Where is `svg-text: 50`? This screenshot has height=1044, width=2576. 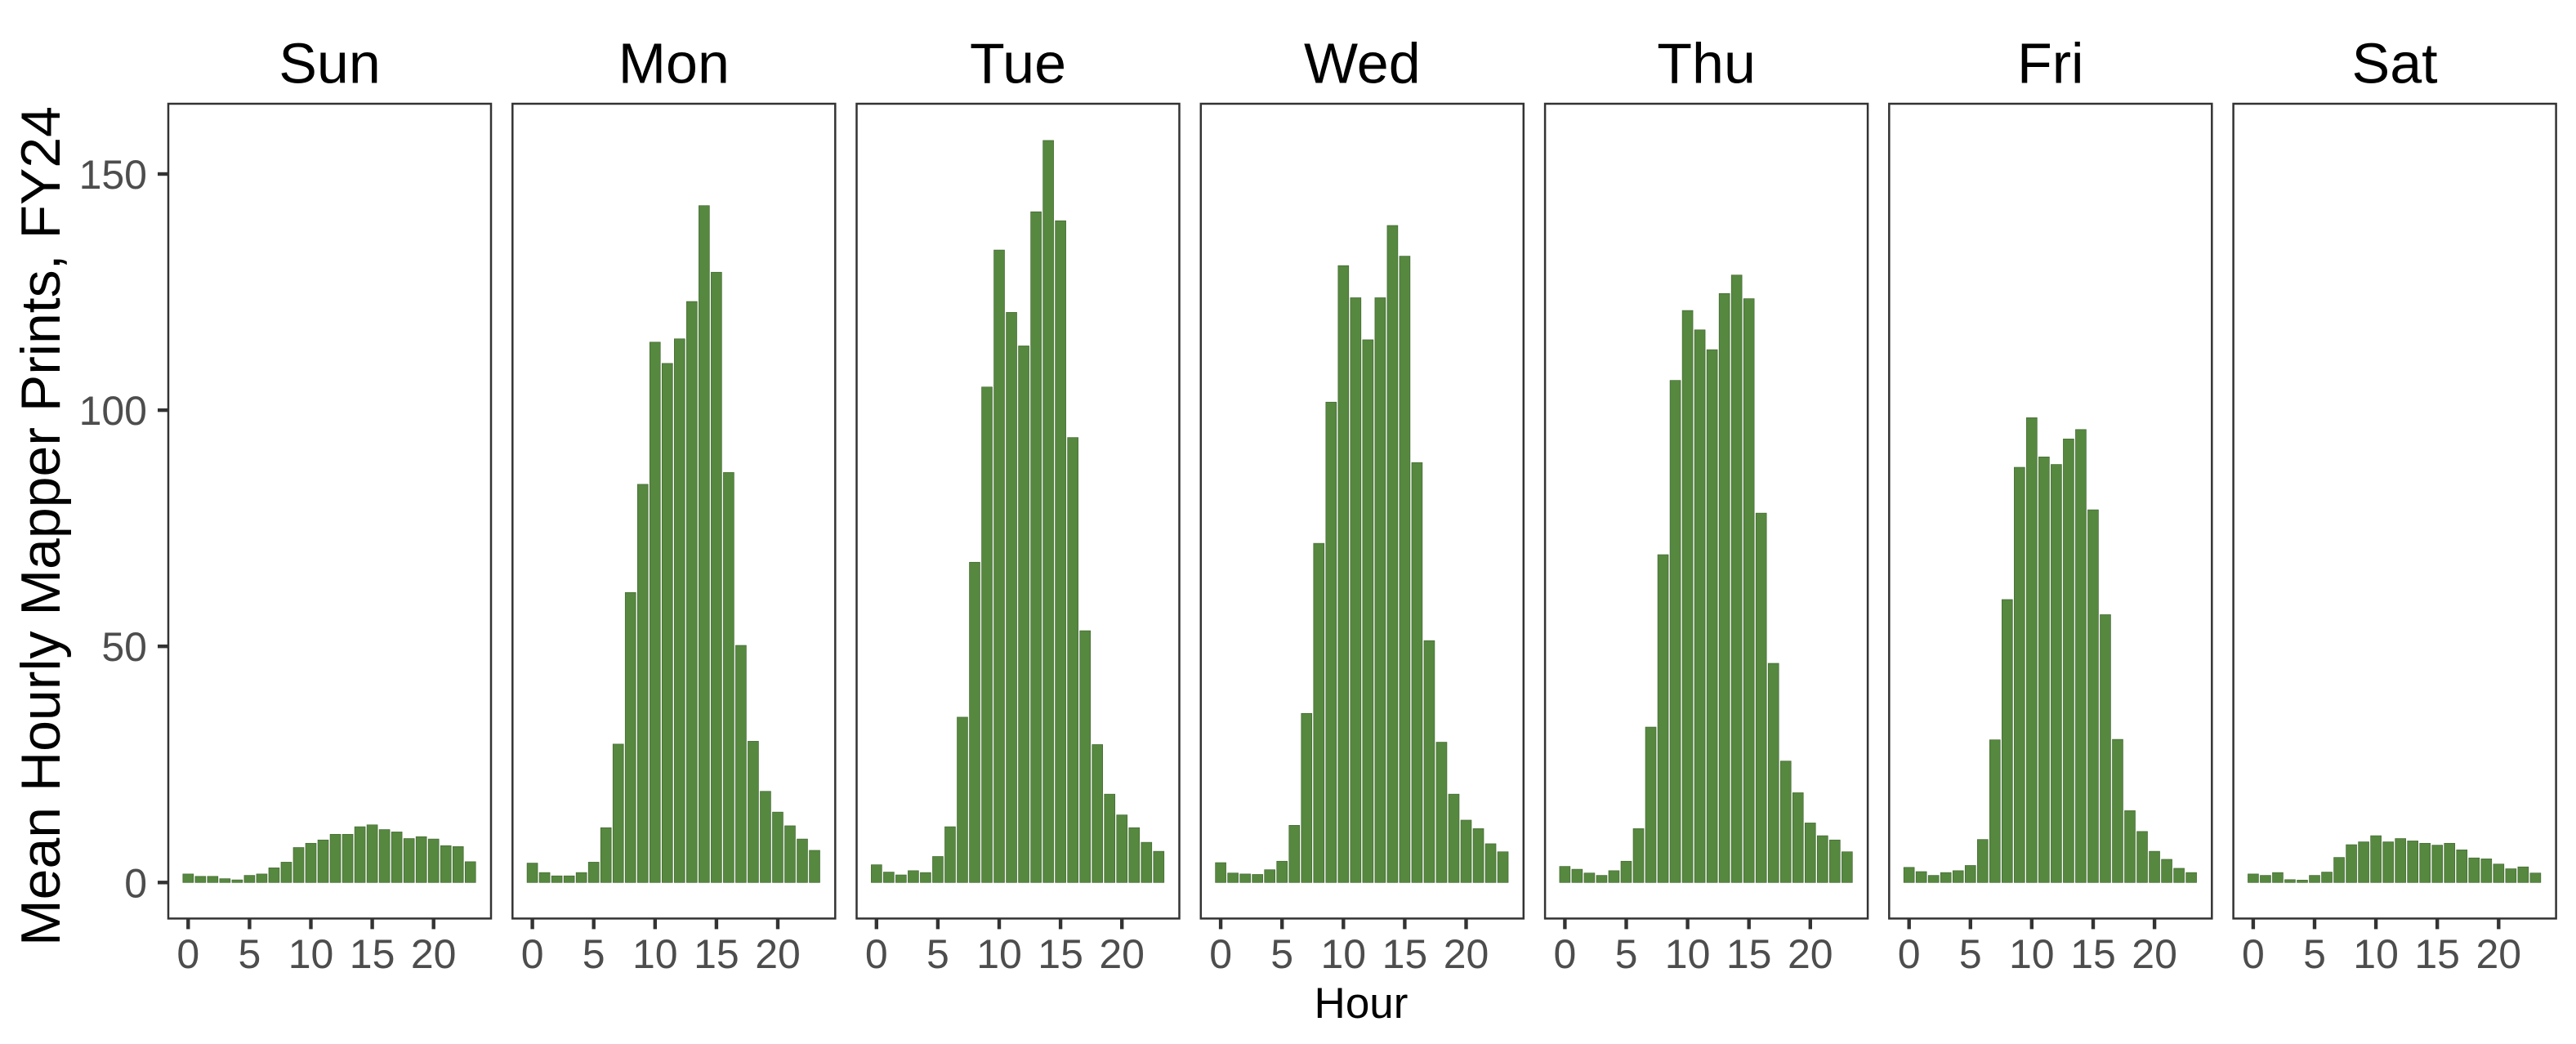 svg-text: 50 is located at coordinates (124, 647).